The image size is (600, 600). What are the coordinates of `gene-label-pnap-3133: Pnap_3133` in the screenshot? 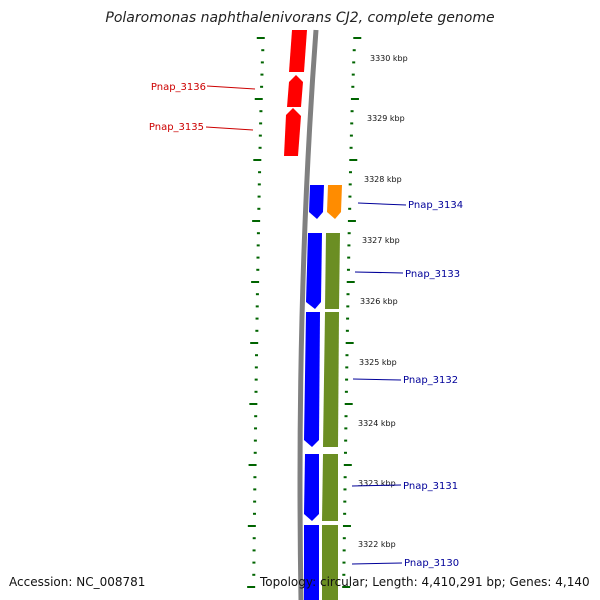 It's located at (432, 274).